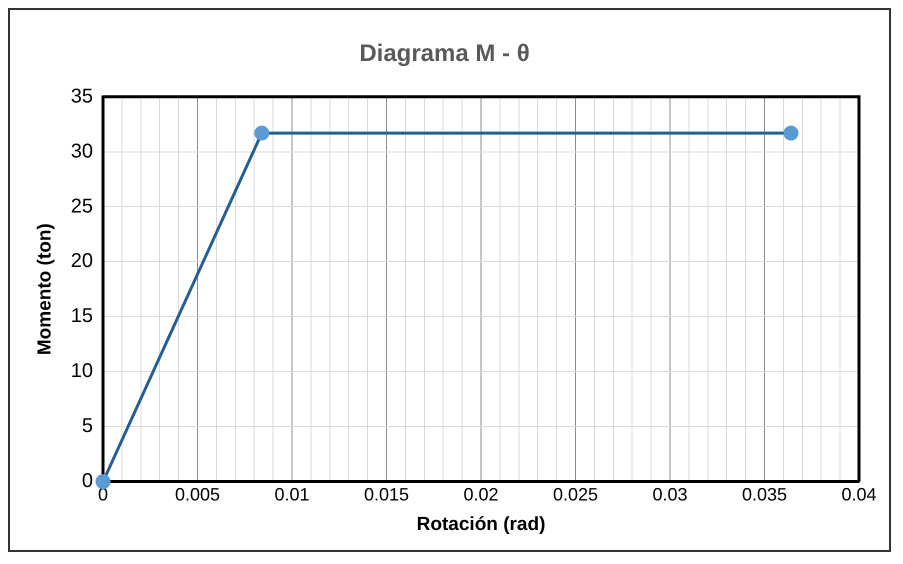 Image resolution: width=903 pixels, height=564 pixels. I want to click on x-tick-label: 0.01, so click(292, 494).